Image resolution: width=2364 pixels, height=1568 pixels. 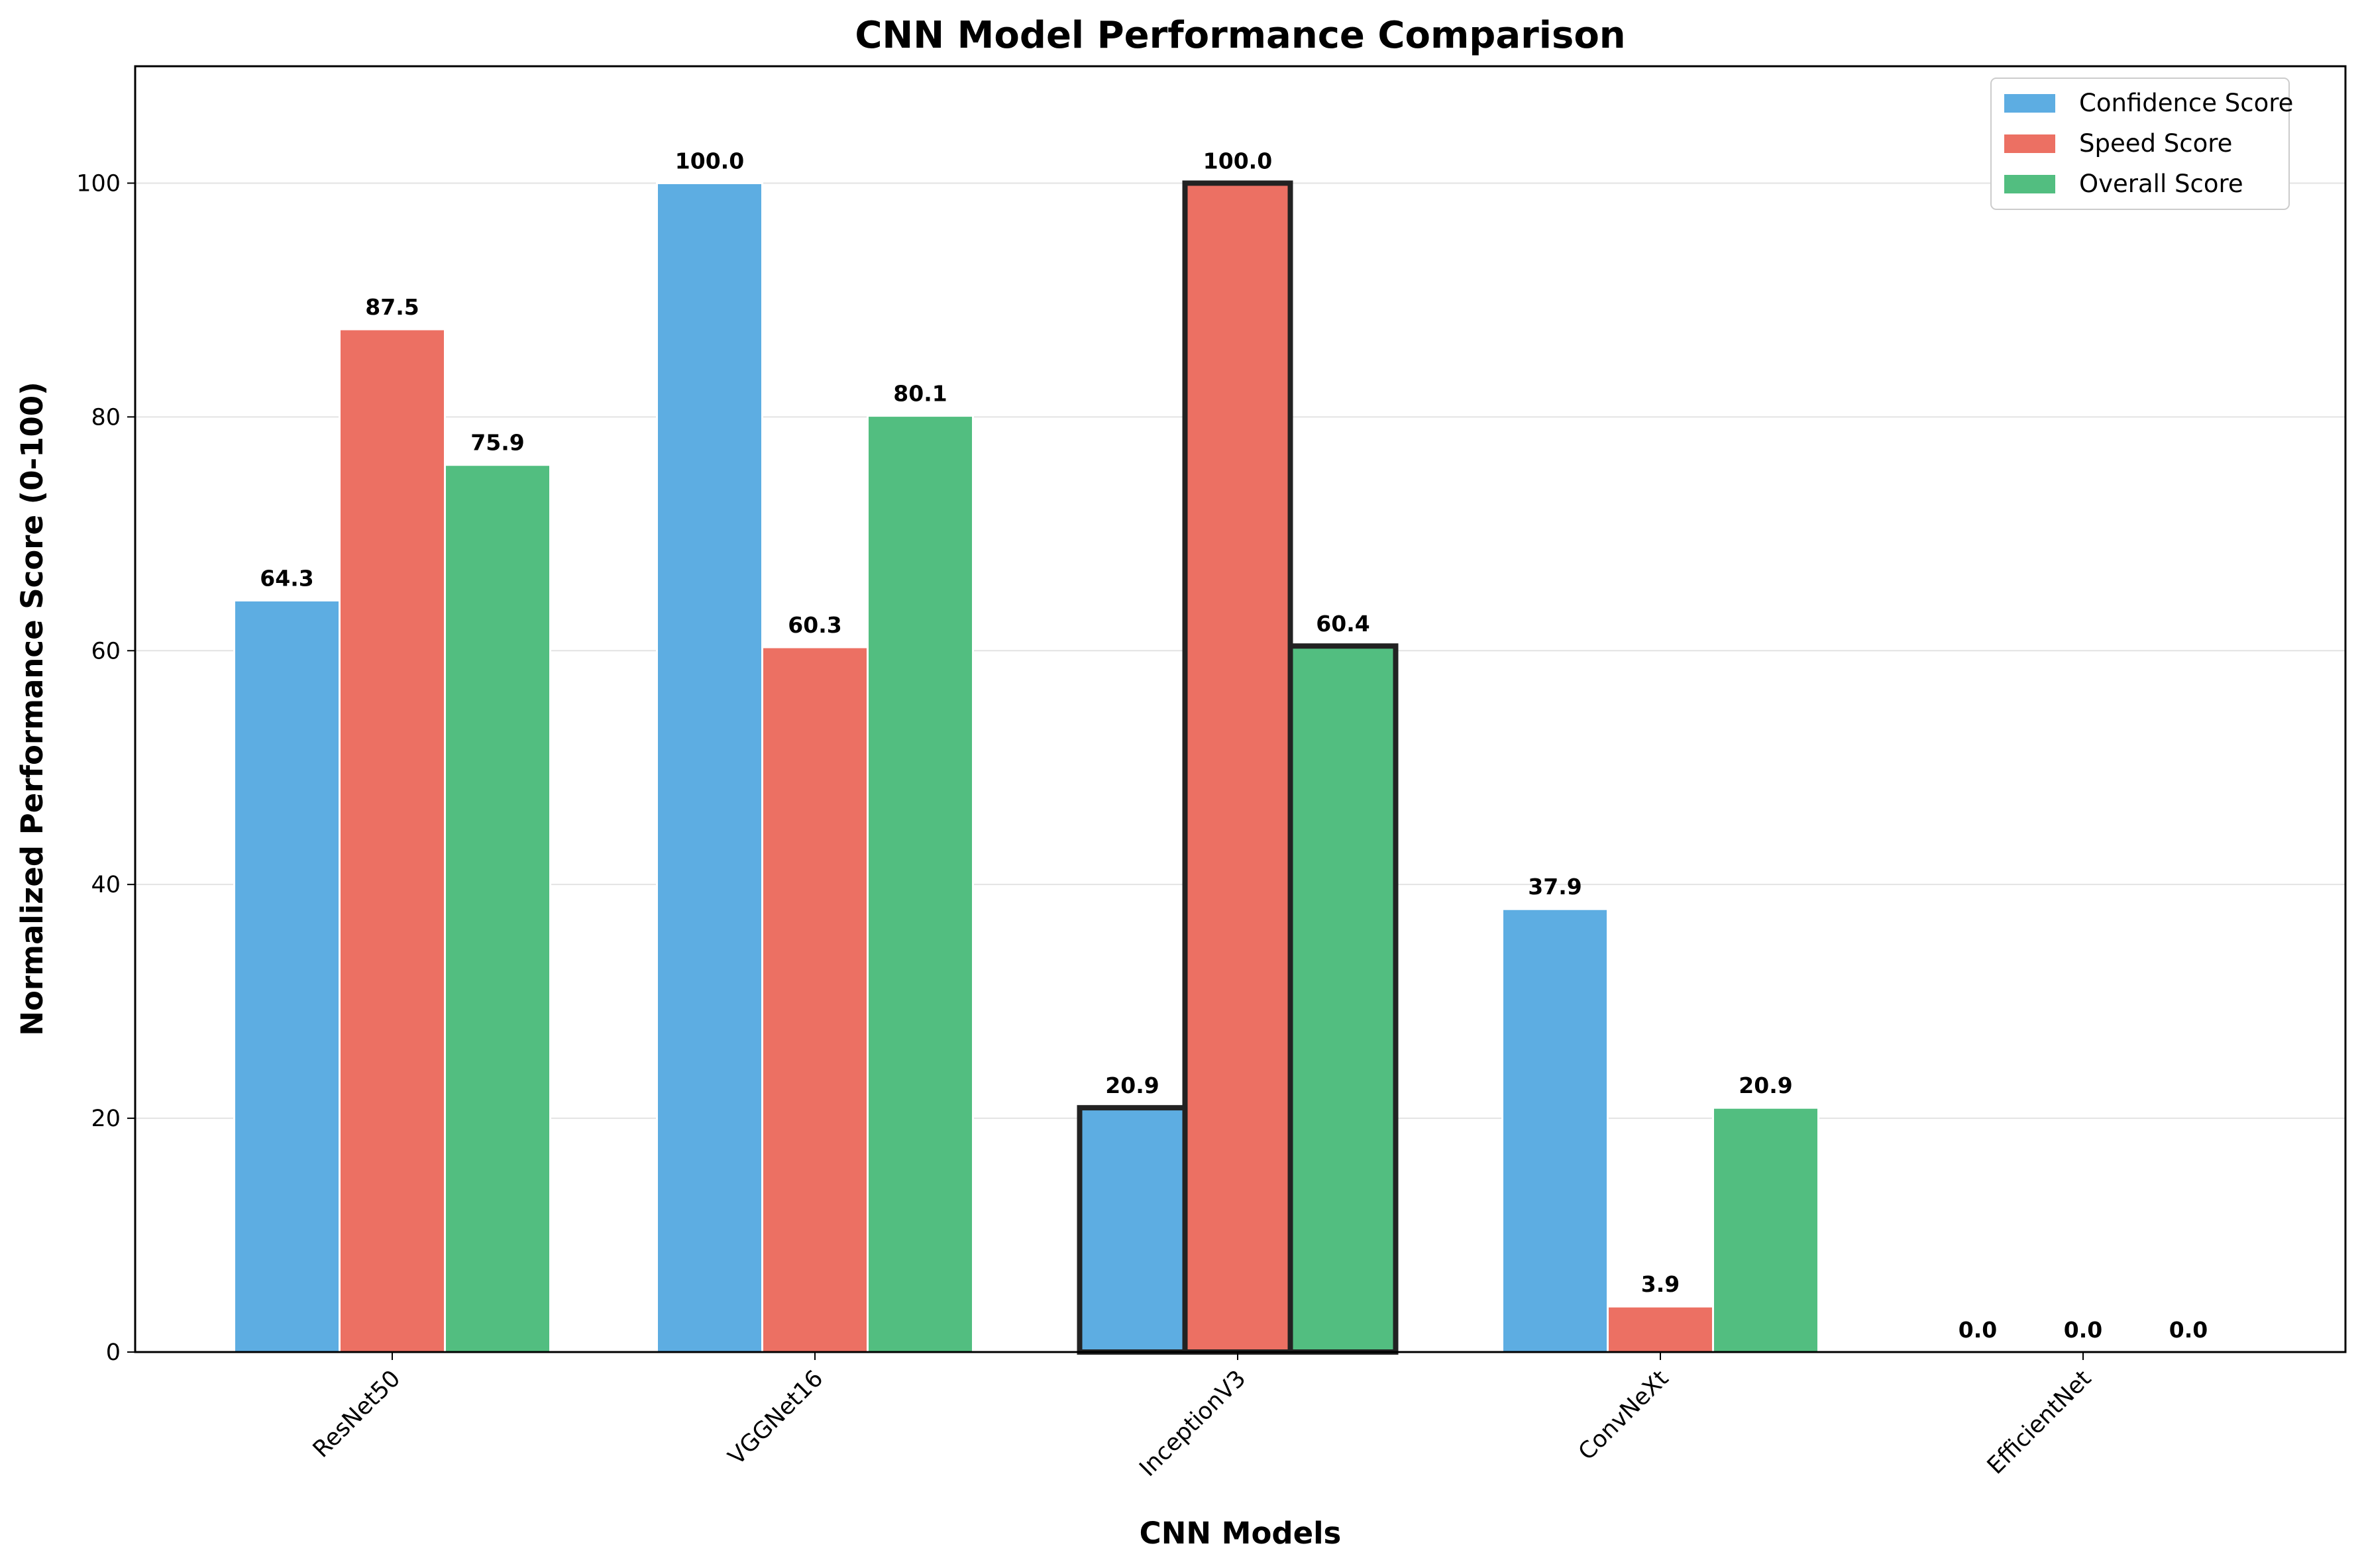 What do you see at coordinates (356, 1414) in the screenshot?
I see `x-tick-label: ResNet50` at bounding box center [356, 1414].